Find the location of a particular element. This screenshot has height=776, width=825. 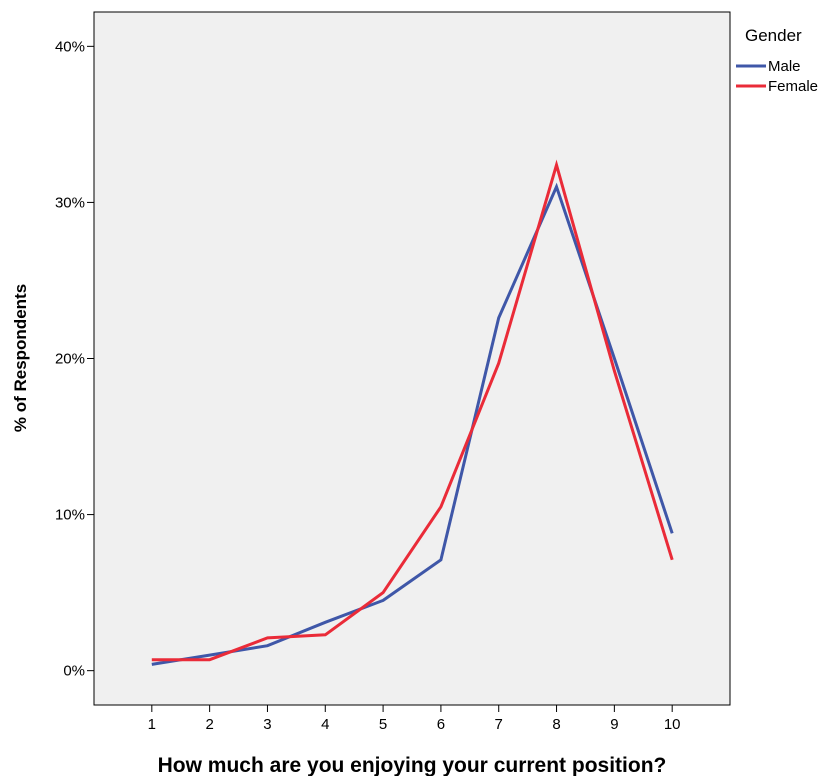

legend-label-male: Male is located at coordinates (784, 66).